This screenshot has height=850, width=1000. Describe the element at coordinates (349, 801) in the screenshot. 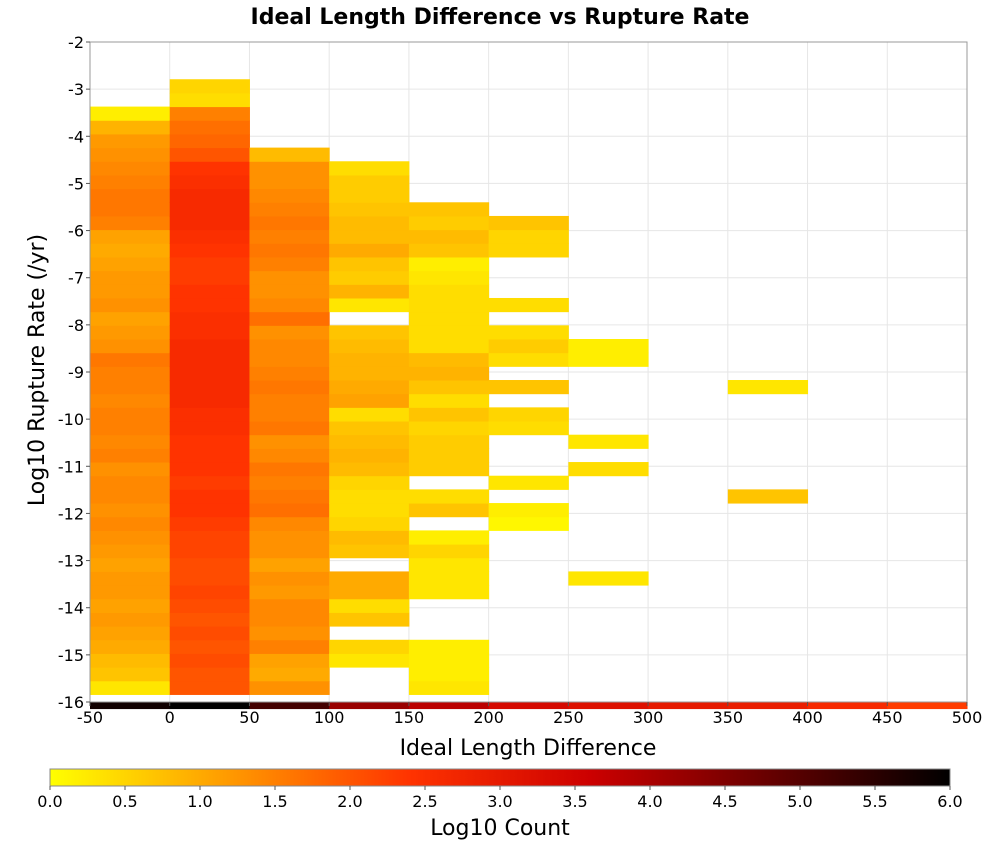

I see `colorbar-tick-label: 2.0` at that location.